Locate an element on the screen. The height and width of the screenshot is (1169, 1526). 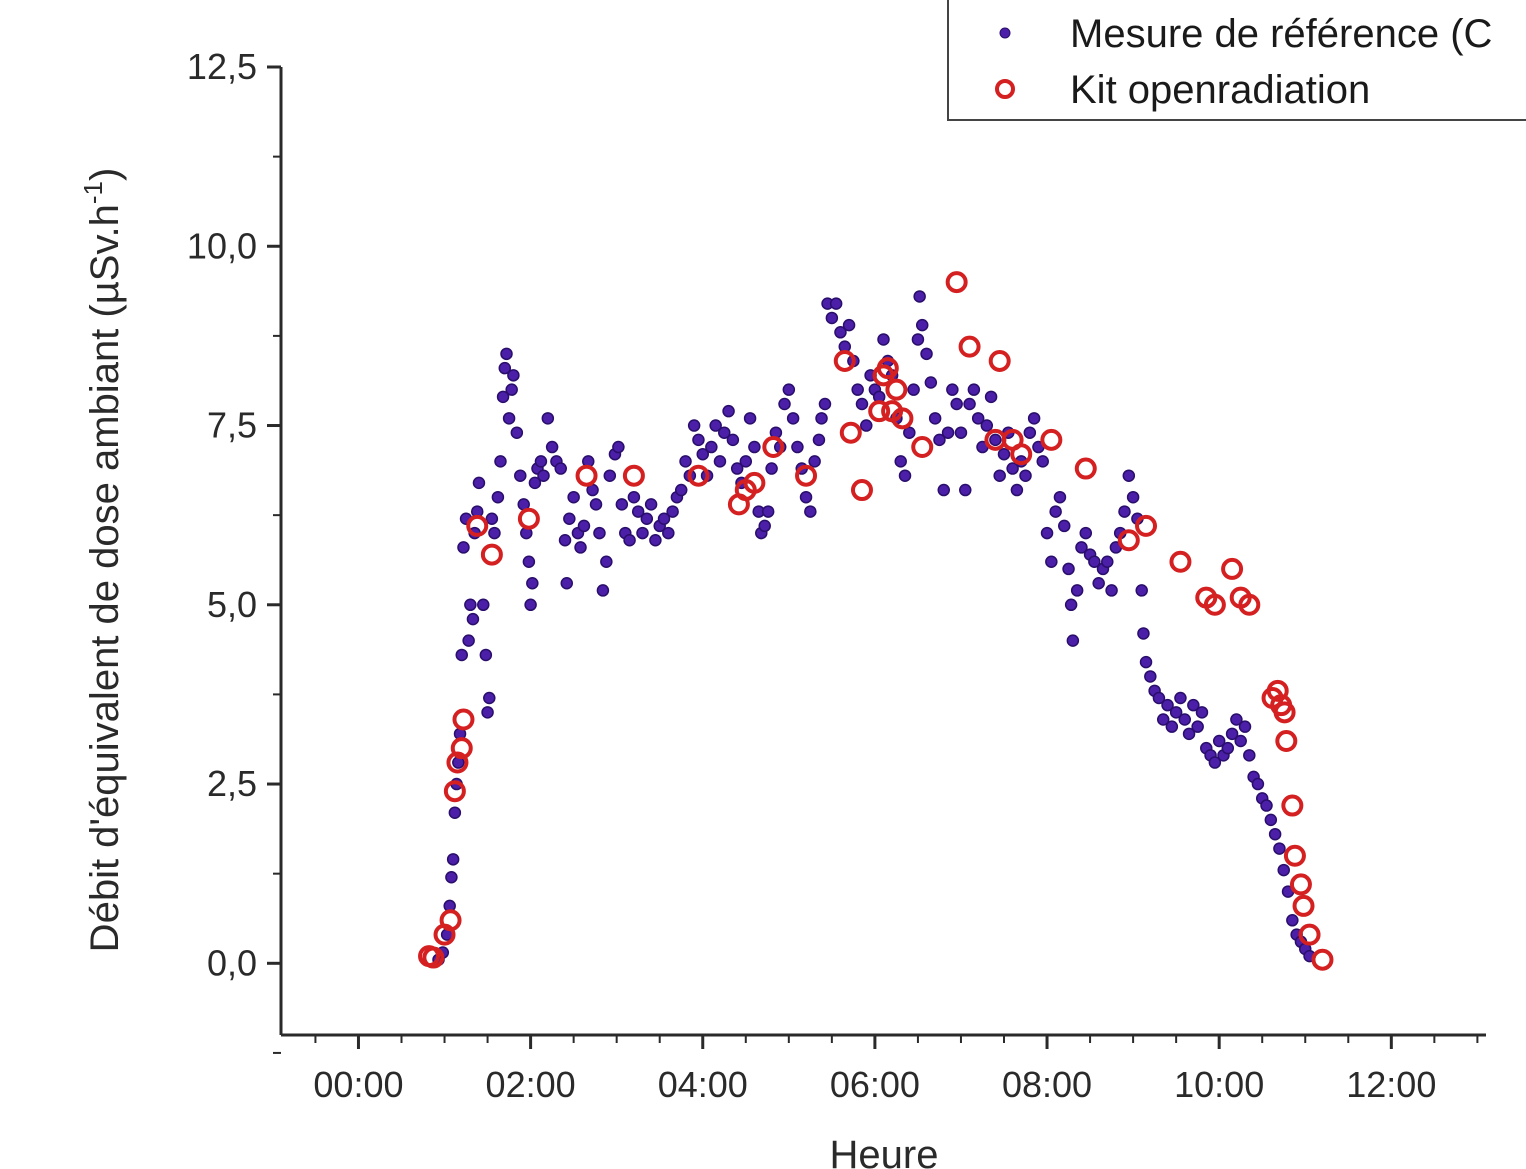
y-tick-label: 5,0 is located at coordinates (232, 604).